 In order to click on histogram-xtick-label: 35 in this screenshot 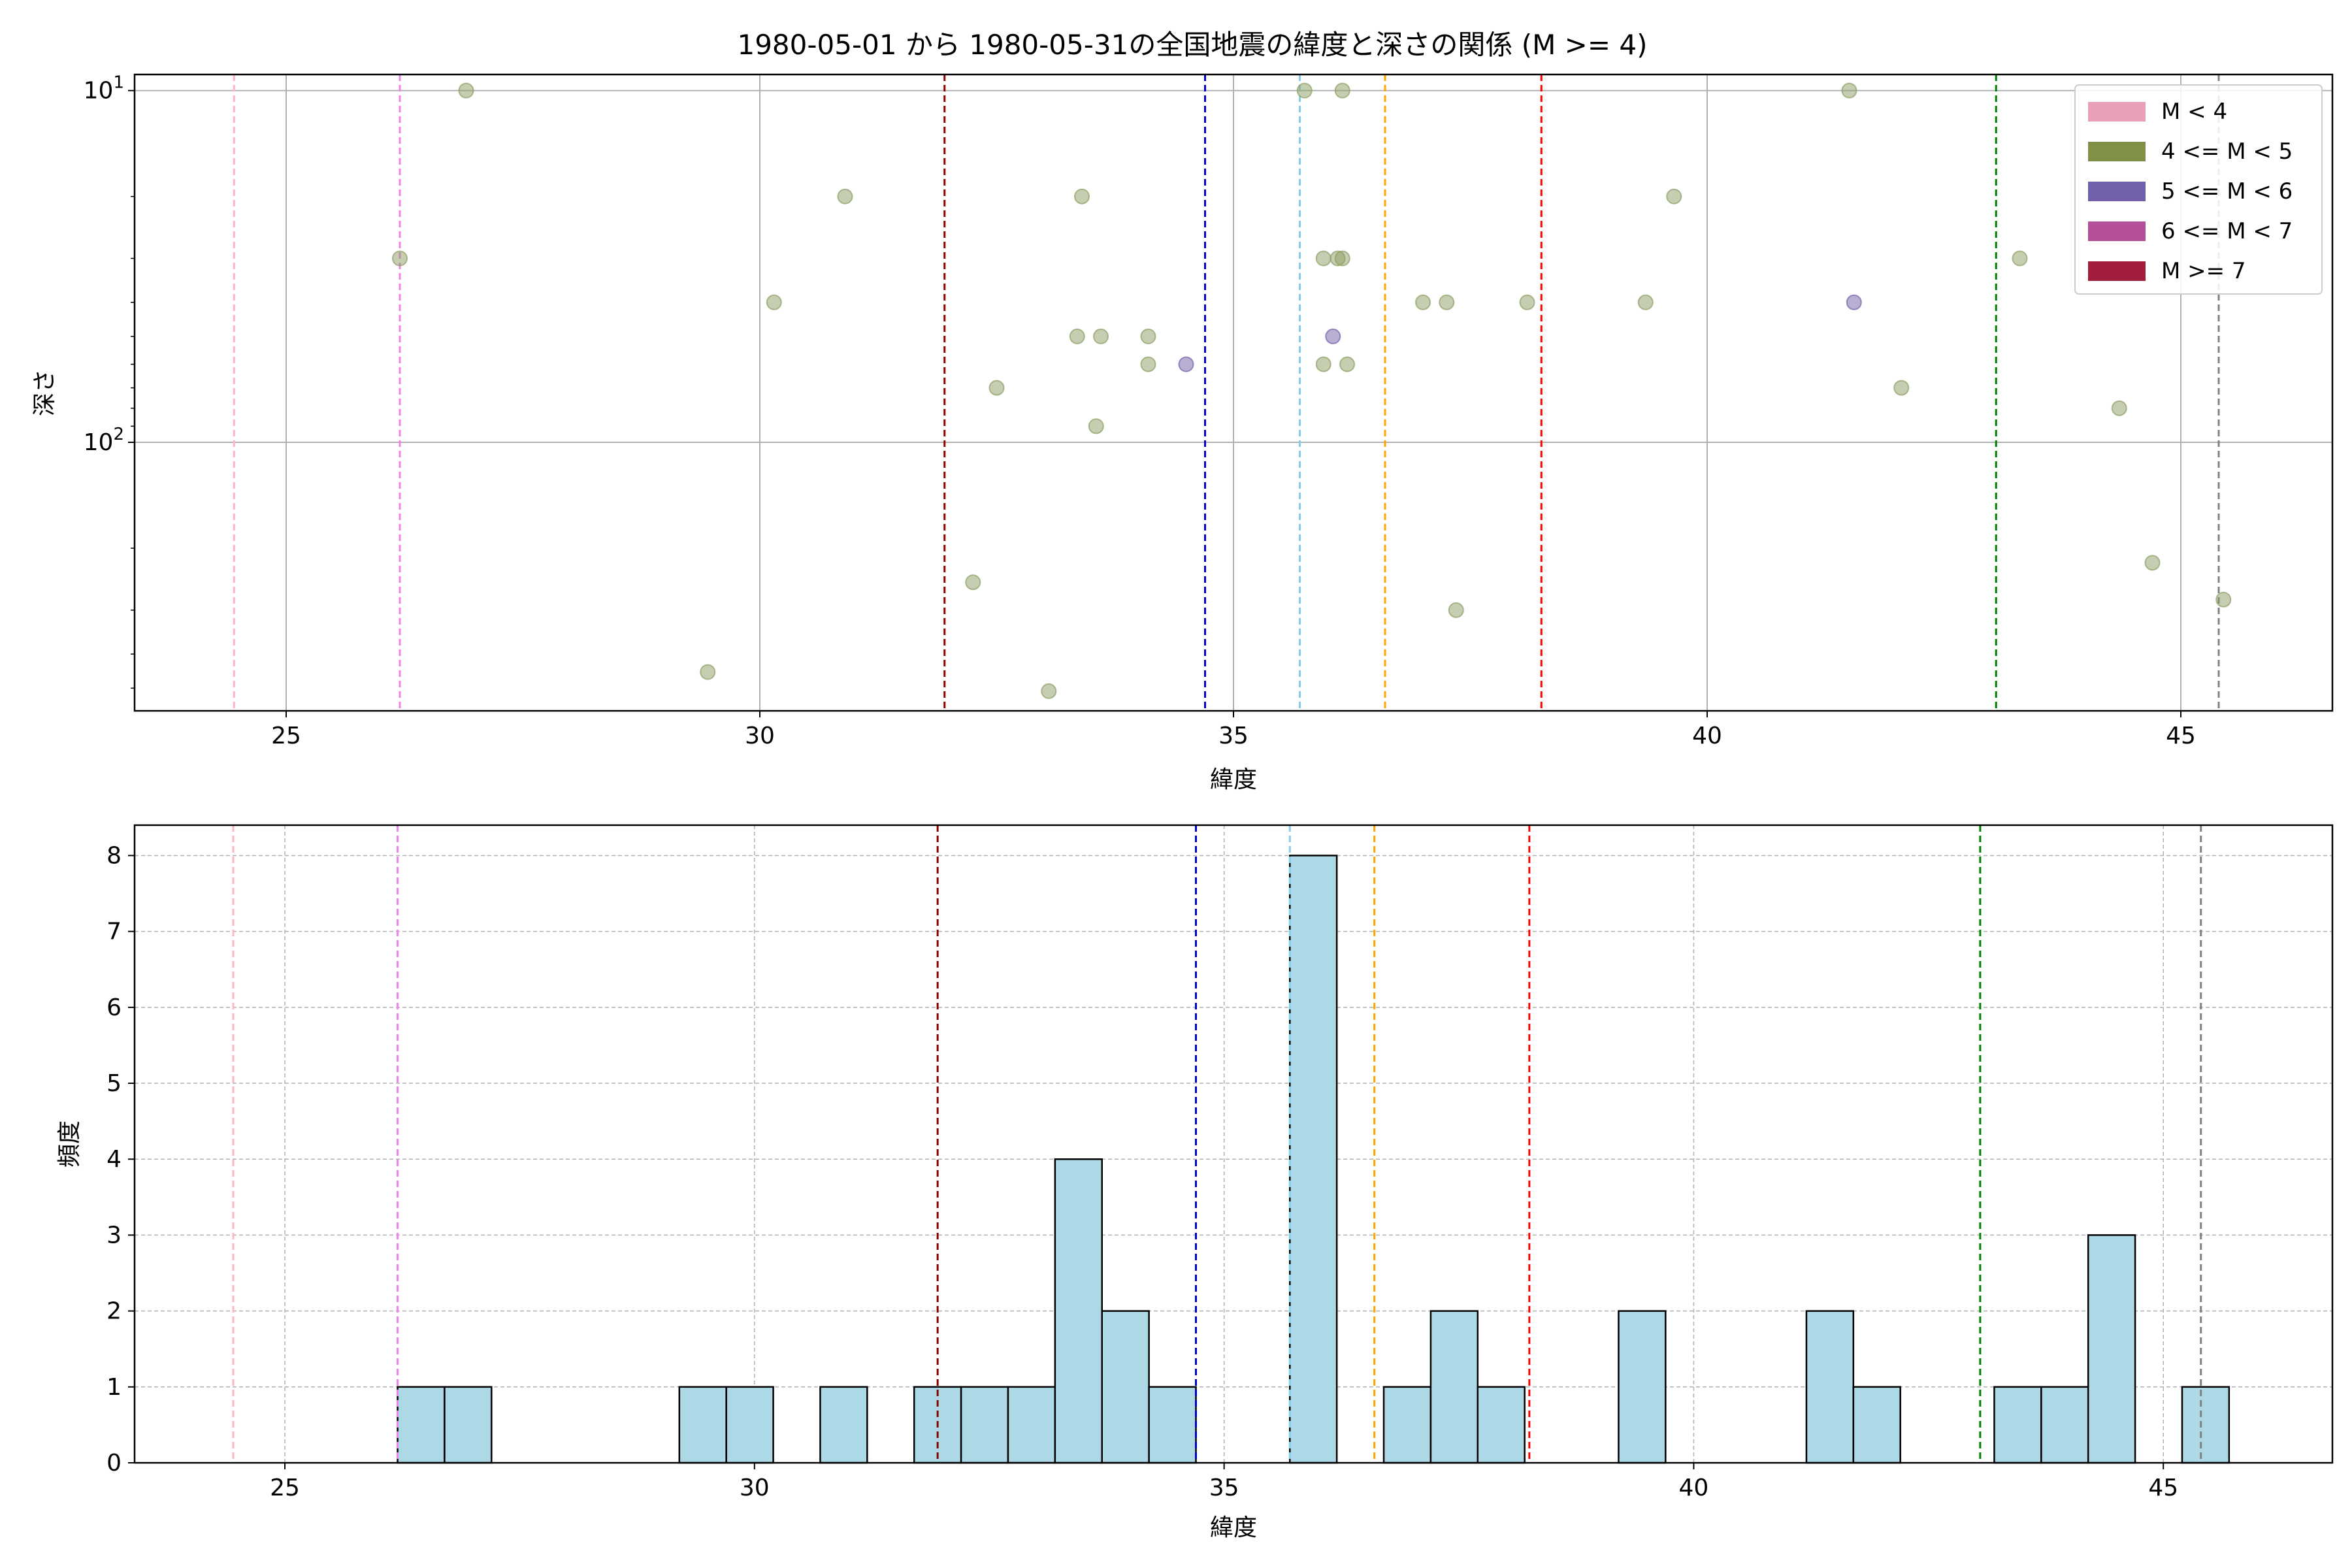, I will do `click(1224, 1488)`.